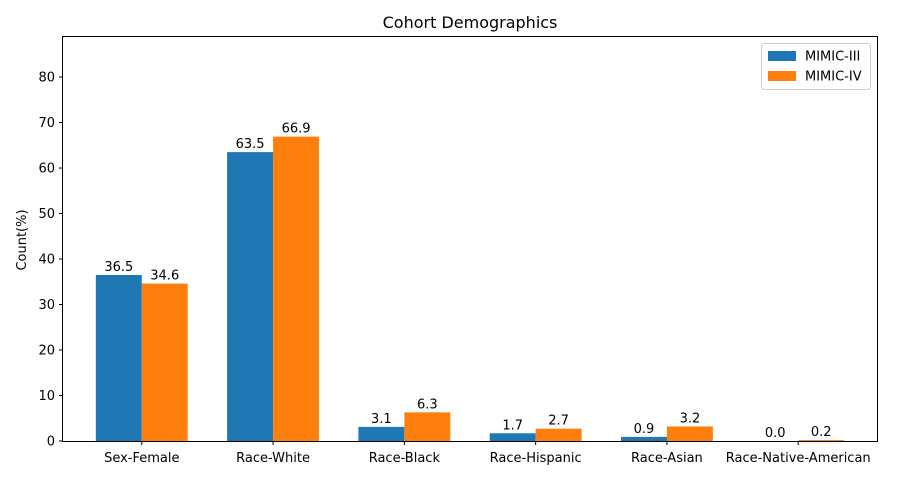 The width and height of the screenshot is (900, 480). Describe the element at coordinates (798, 458) in the screenshot. I see `x-tick-label: Race-Native-American` at that location.